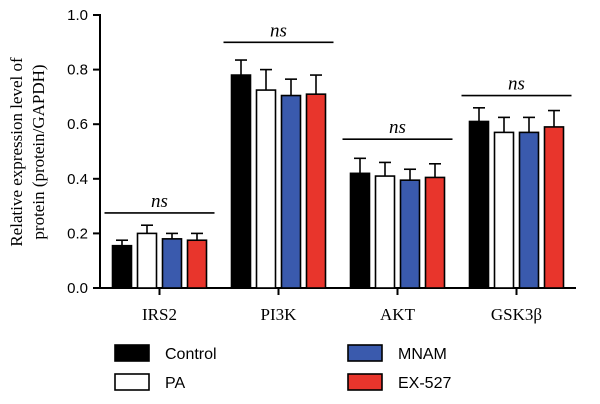 The width and height of the screenshot is (600, 404). What do you see at coordinates (159, 314) in the screenshot?
I see `x-tick-label: IRS2` at bounding box center [159, 314].